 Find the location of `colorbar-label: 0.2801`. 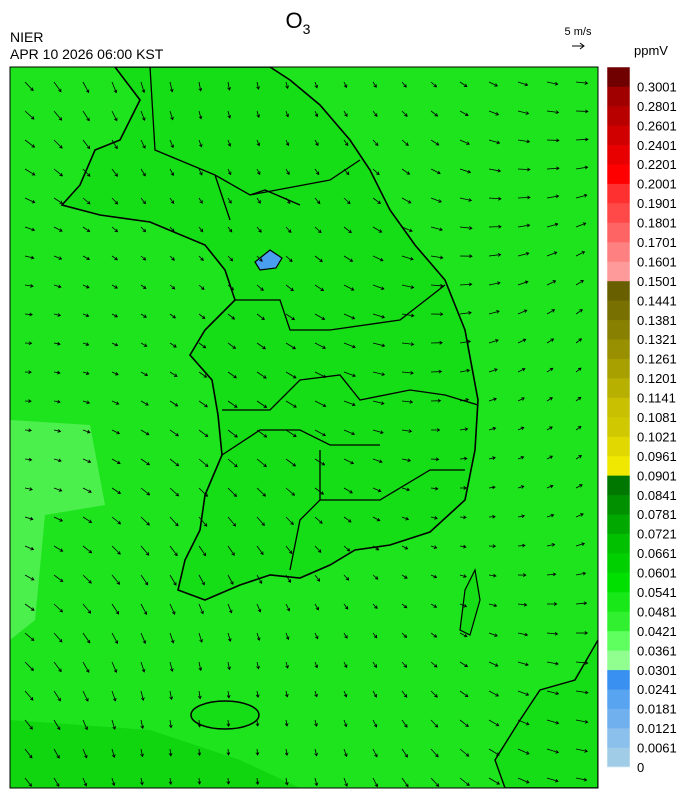

colorbar-label: 0.2801 is located at coordinates (657, 106).